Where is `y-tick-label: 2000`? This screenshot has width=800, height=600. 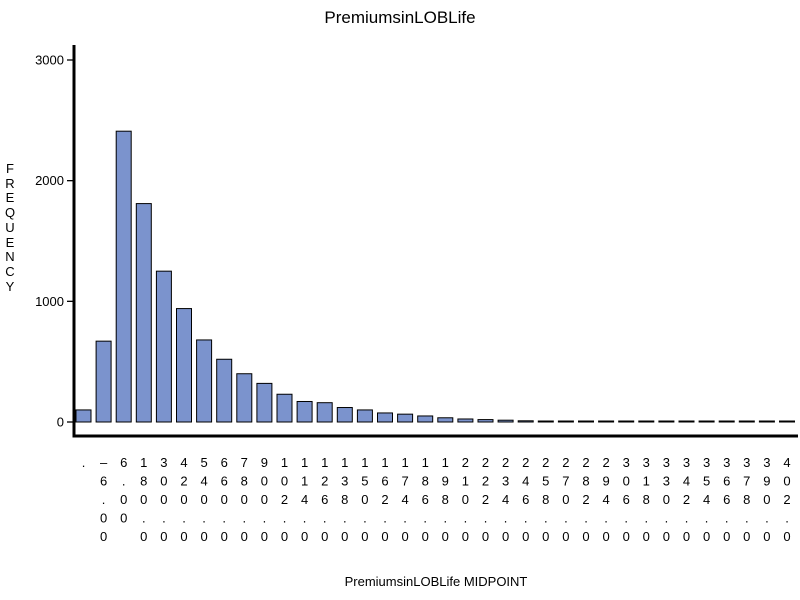
y-tick-label: 2000 is located at coordinates (49, 180).